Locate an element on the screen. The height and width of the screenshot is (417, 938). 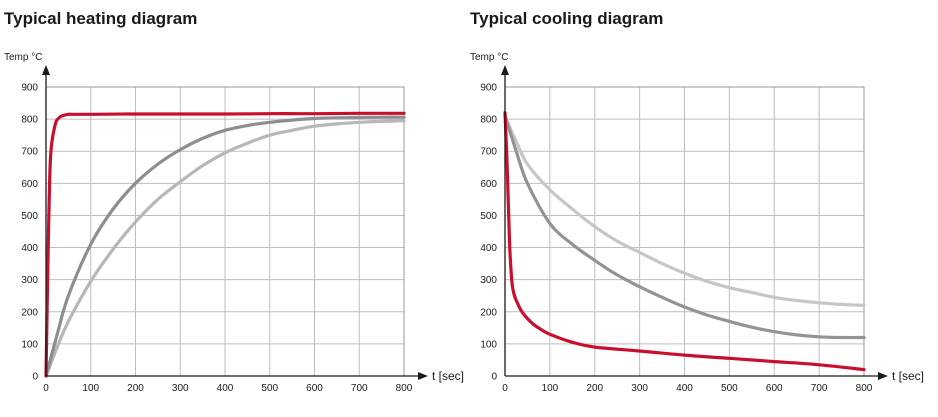
chart-title: Typical cooling diagram is located at coordinates (566, 18).